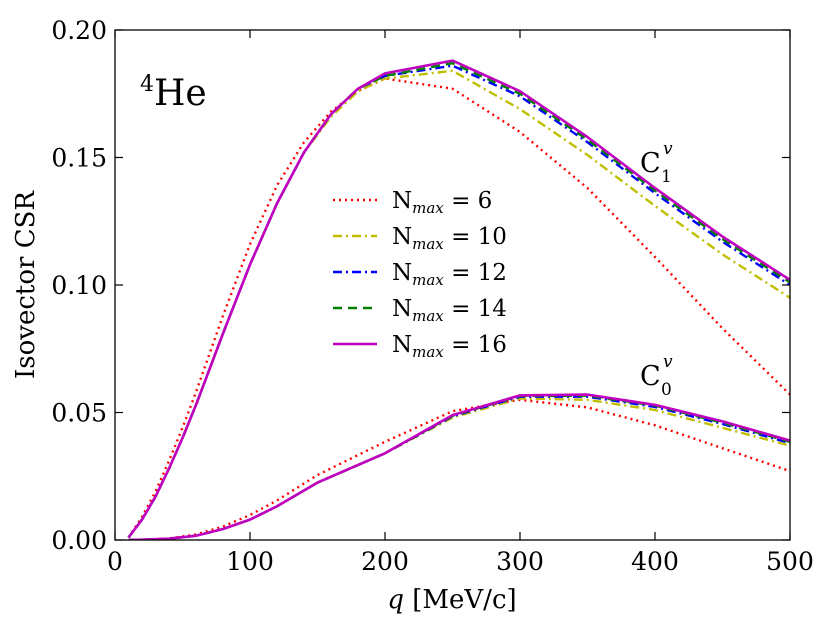  I want to click on x-tick-label: 100, so click(250, 561).